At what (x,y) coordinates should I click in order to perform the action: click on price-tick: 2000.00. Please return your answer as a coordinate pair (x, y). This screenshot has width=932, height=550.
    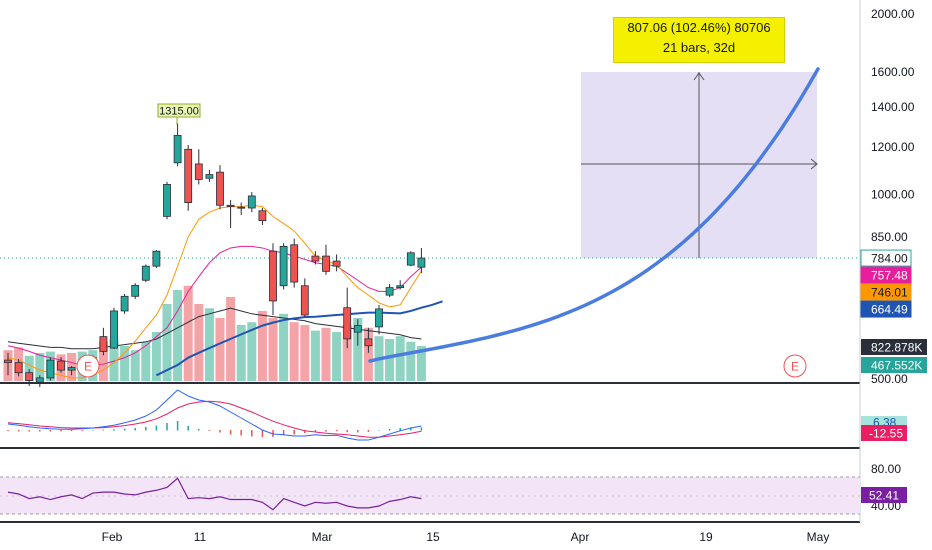
    Looking at the image, I should click on (893, 14).